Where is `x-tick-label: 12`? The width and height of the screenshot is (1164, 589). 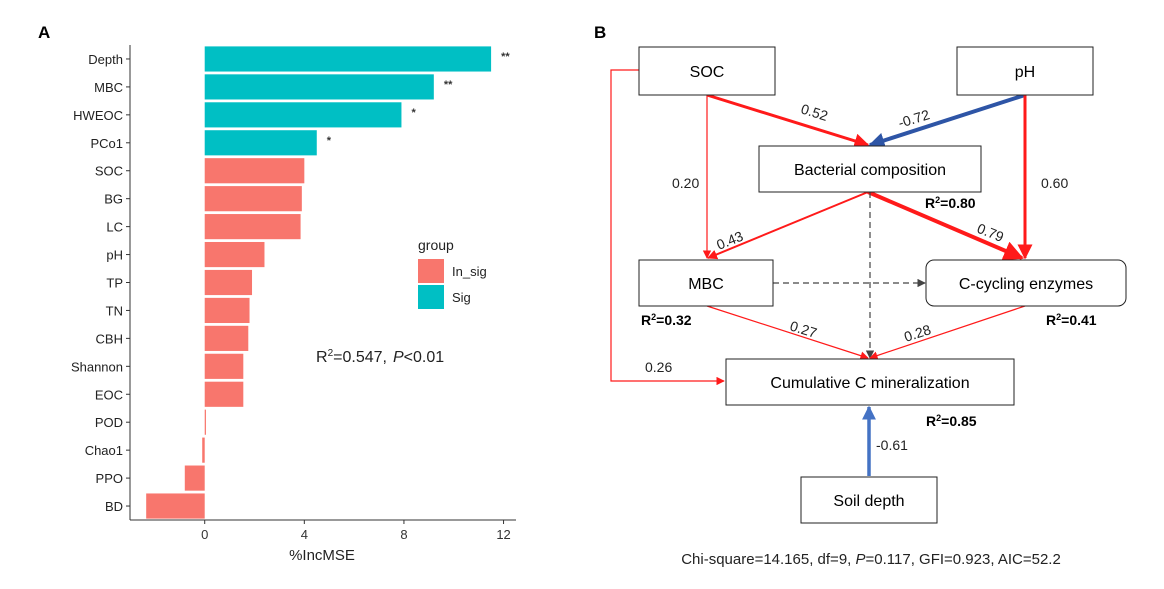
x-tick-label: 12 is located at coordinates (503, 534).